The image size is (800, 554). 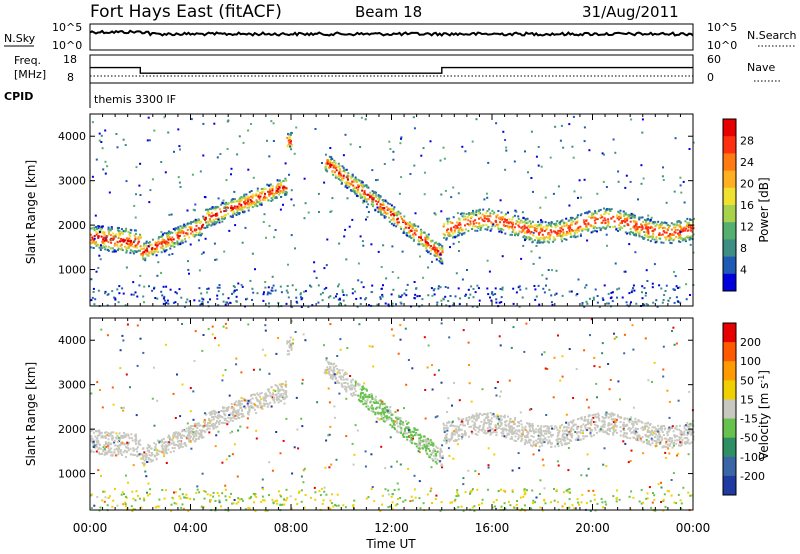 I want to click on colorbar-tick-label: 4, so click(x=743, y=270).